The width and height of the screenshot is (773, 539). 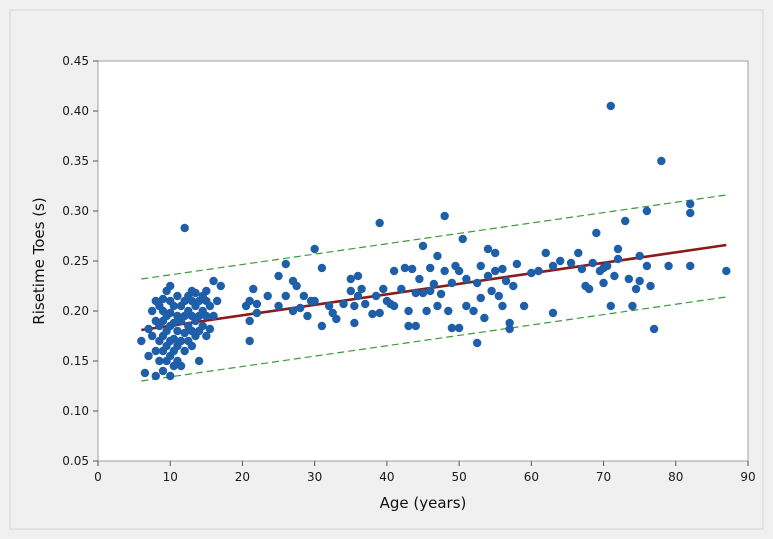 I want to click on y-tick-label: 0.15, so click(x=75, y=361).